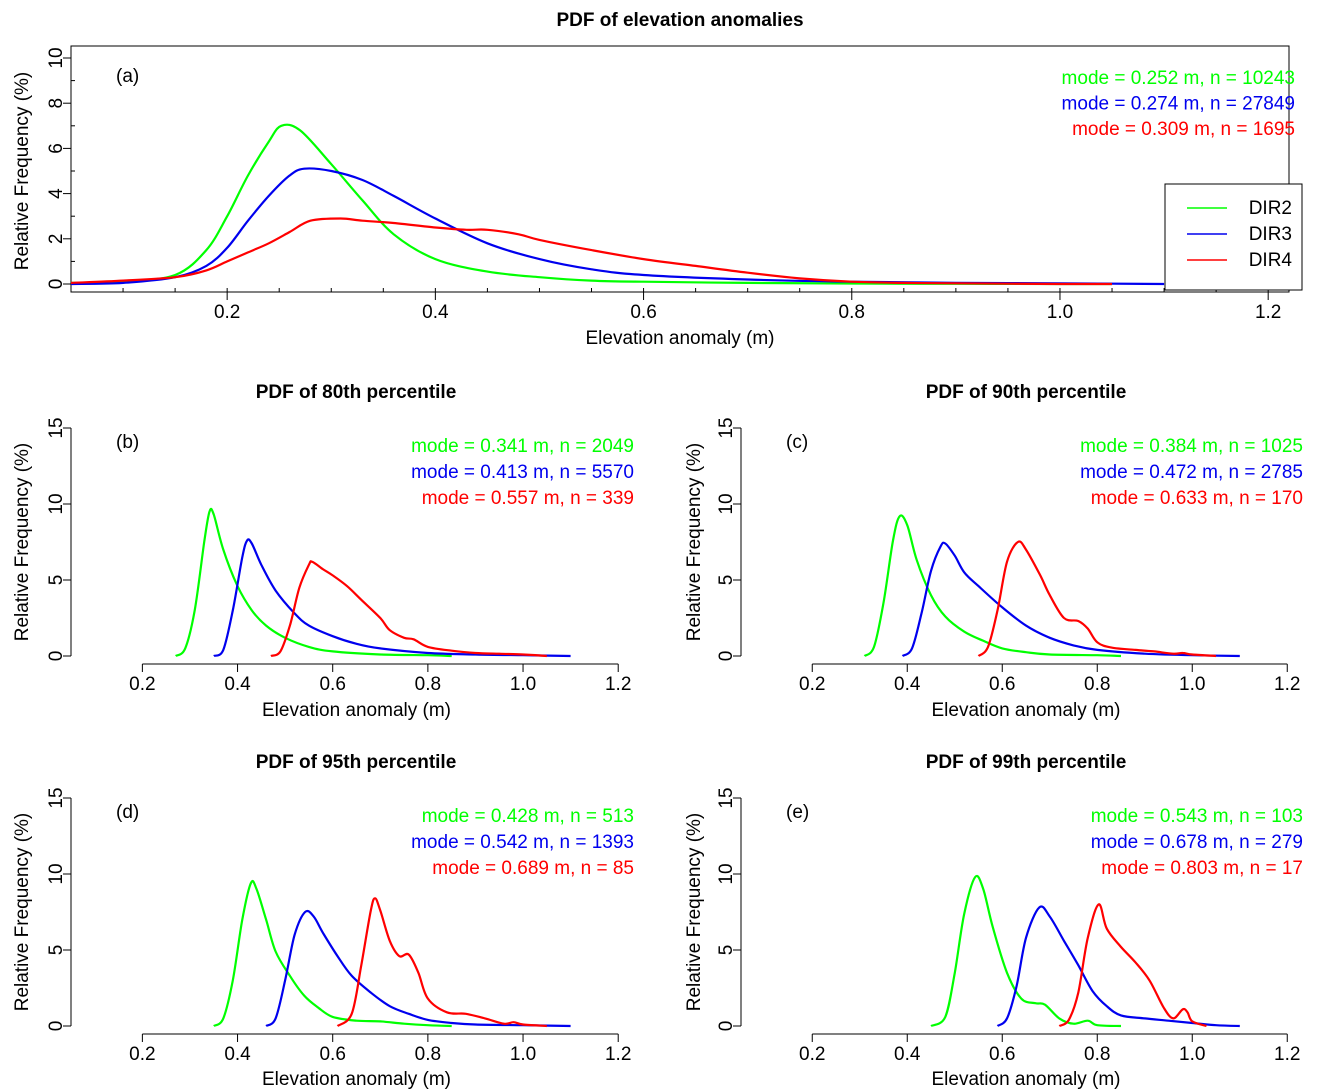 The height and width of the screenshot is (1092, 1317). What do you see at coordinates (1026, 392) in the screenshot?
I see `chart-title: PDF of 90th percentile` at bounding box center [1026, 392].